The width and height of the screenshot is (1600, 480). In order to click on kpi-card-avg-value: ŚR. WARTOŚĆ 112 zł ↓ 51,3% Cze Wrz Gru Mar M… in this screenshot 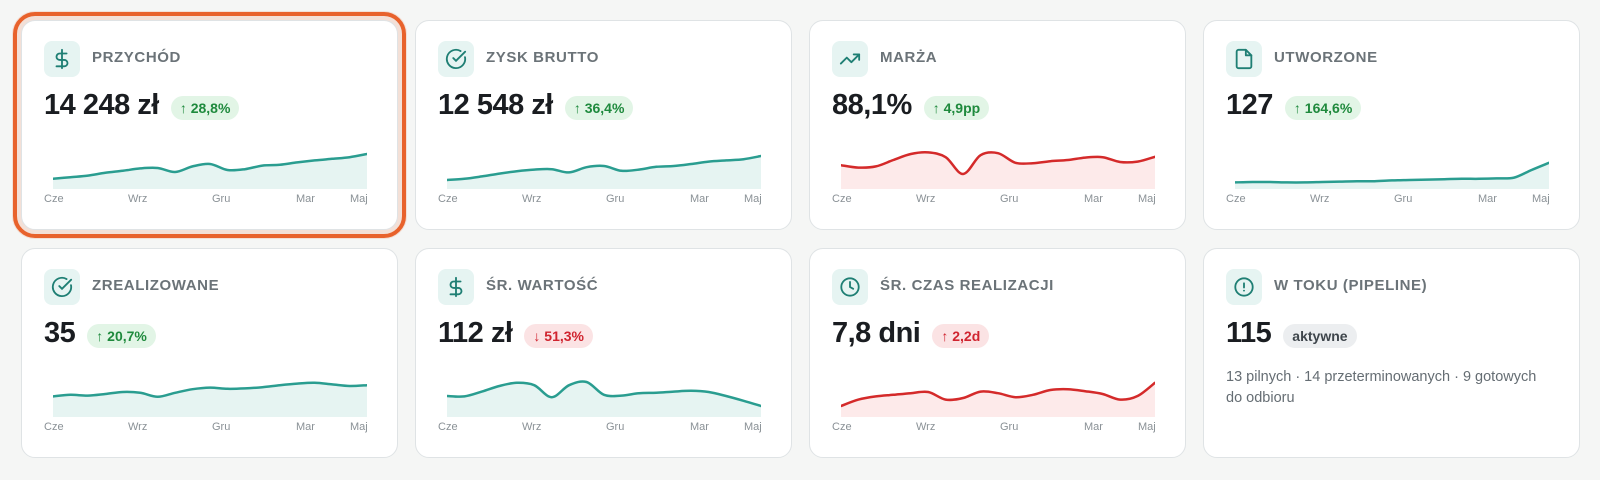, I will do `click(603, 353)`.